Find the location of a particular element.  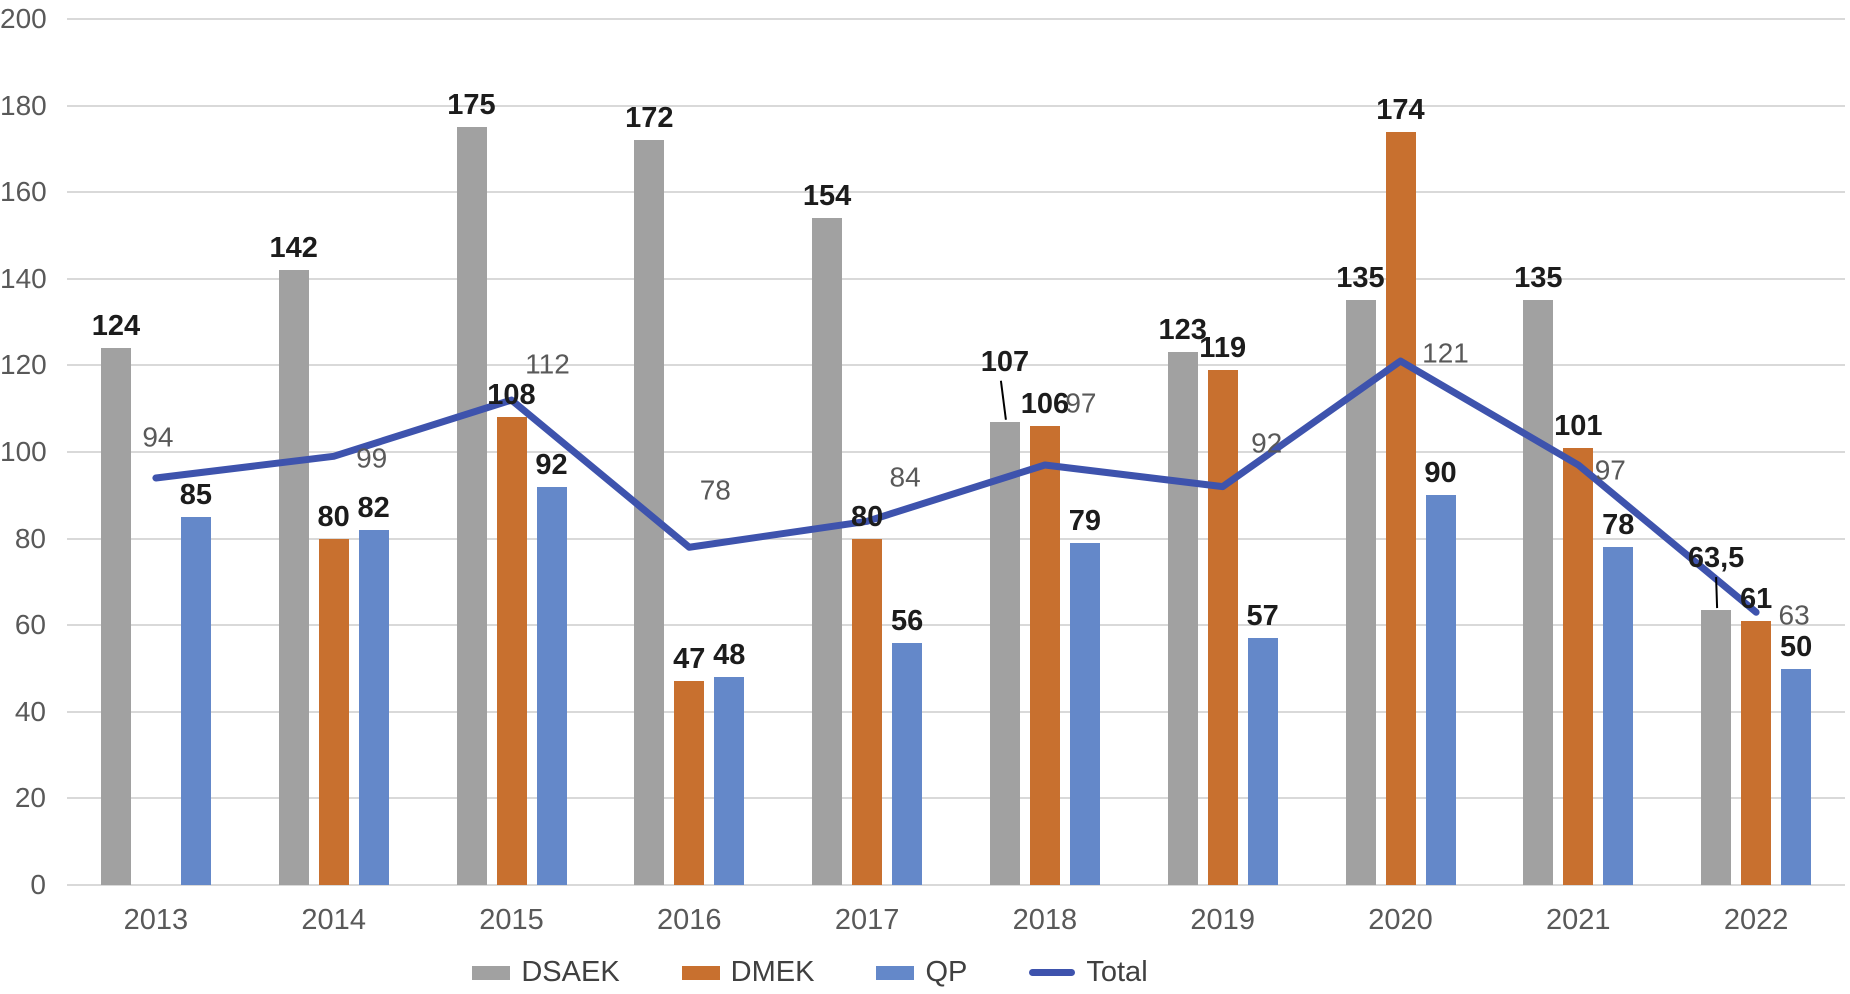

bar-label-dsaek-2021: 135 is located at coordinates (1538, 278).